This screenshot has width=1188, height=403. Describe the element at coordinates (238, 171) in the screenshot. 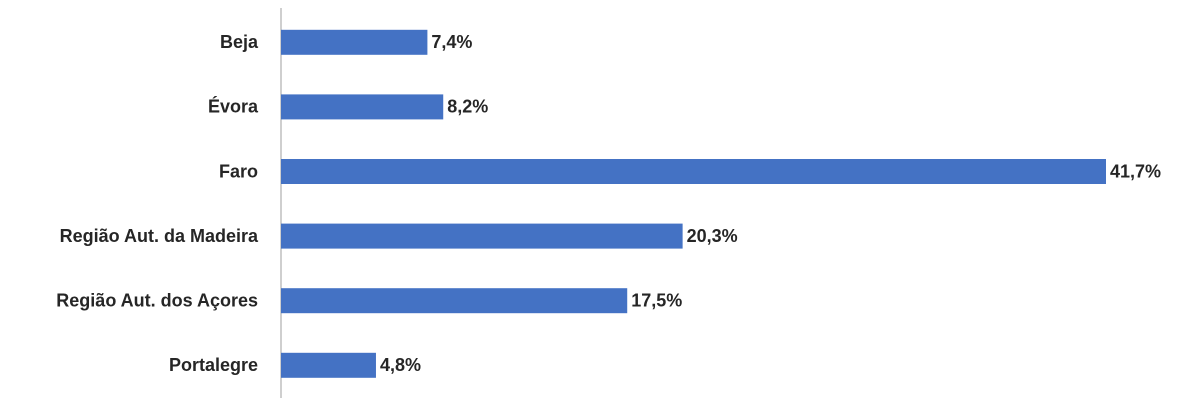

I see `category-label: Faro` at that location.